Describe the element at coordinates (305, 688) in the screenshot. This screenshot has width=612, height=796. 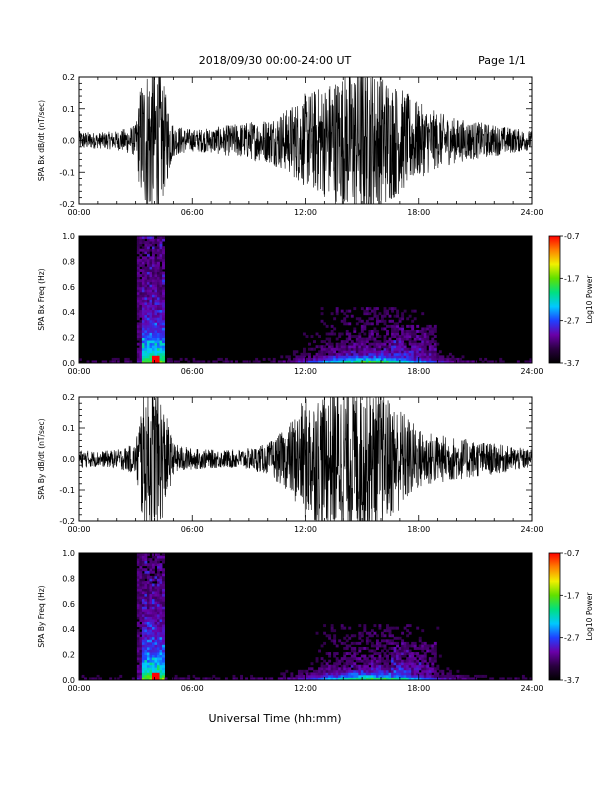
I see `x-tick-label: 12:00` at that location.